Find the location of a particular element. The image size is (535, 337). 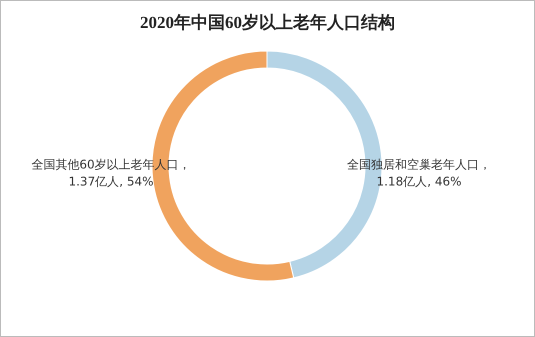

slice-label: 全国独居和空巢老年人口，1.18亿人, 46% is located at coordinates (419, 173).